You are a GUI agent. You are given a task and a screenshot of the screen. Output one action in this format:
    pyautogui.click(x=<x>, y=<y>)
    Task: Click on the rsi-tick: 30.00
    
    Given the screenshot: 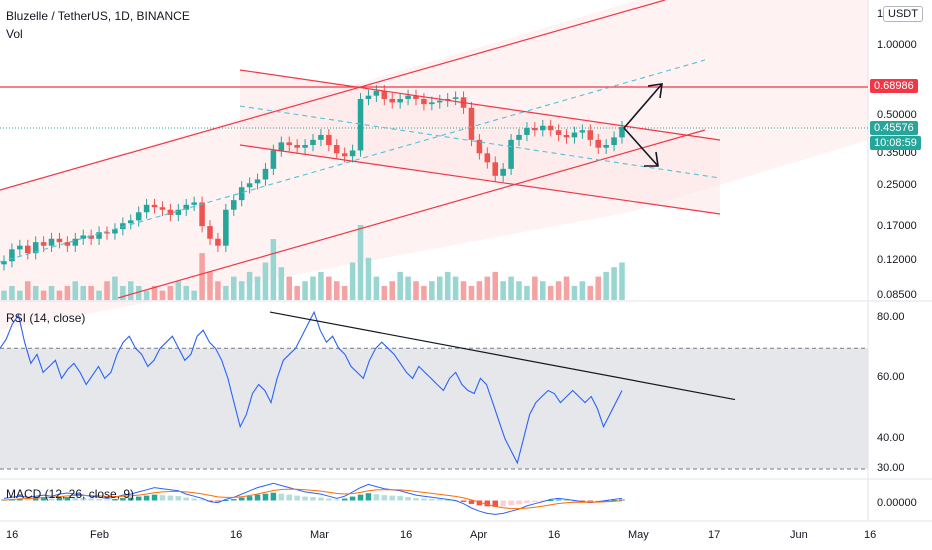 What is the action you would take?
    pyautogui.click(x=891, y=467)
    